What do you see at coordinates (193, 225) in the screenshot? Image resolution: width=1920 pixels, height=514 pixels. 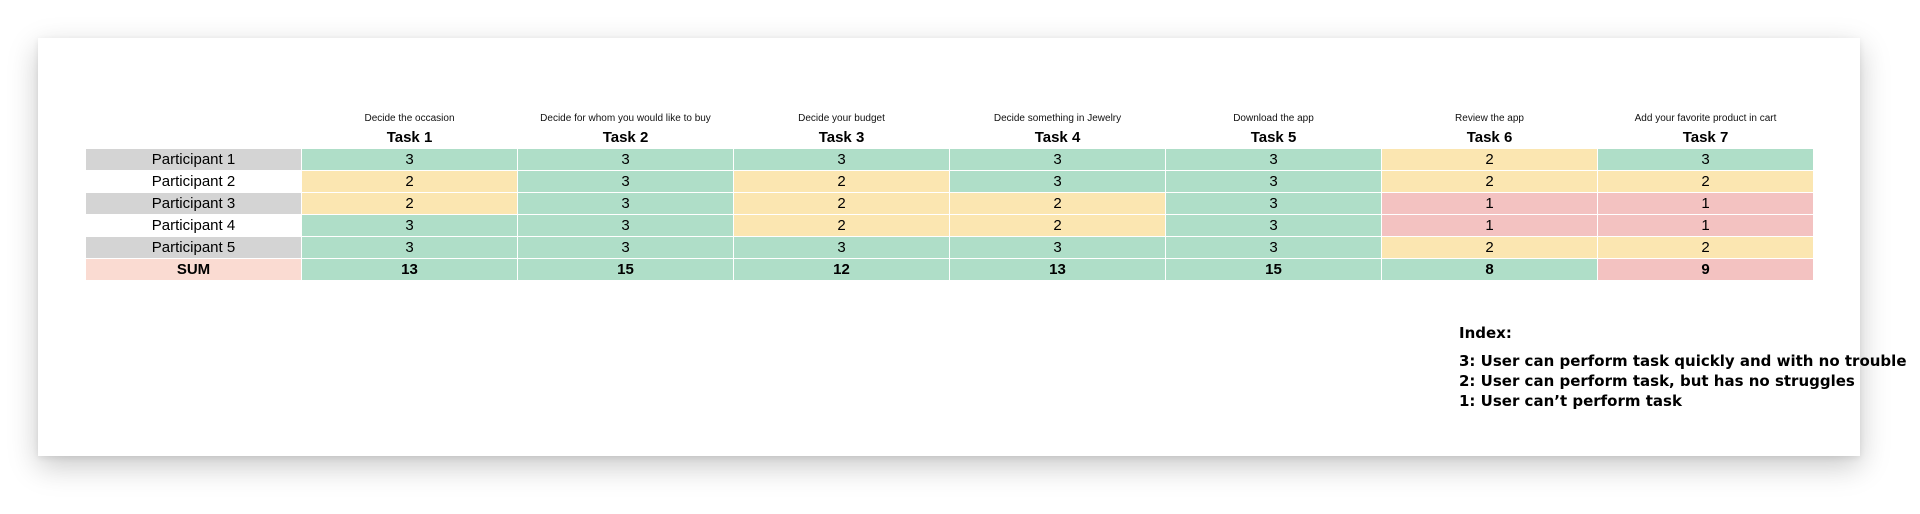 I see `participant-label: Participant 4` at bounding box center [193, 225].